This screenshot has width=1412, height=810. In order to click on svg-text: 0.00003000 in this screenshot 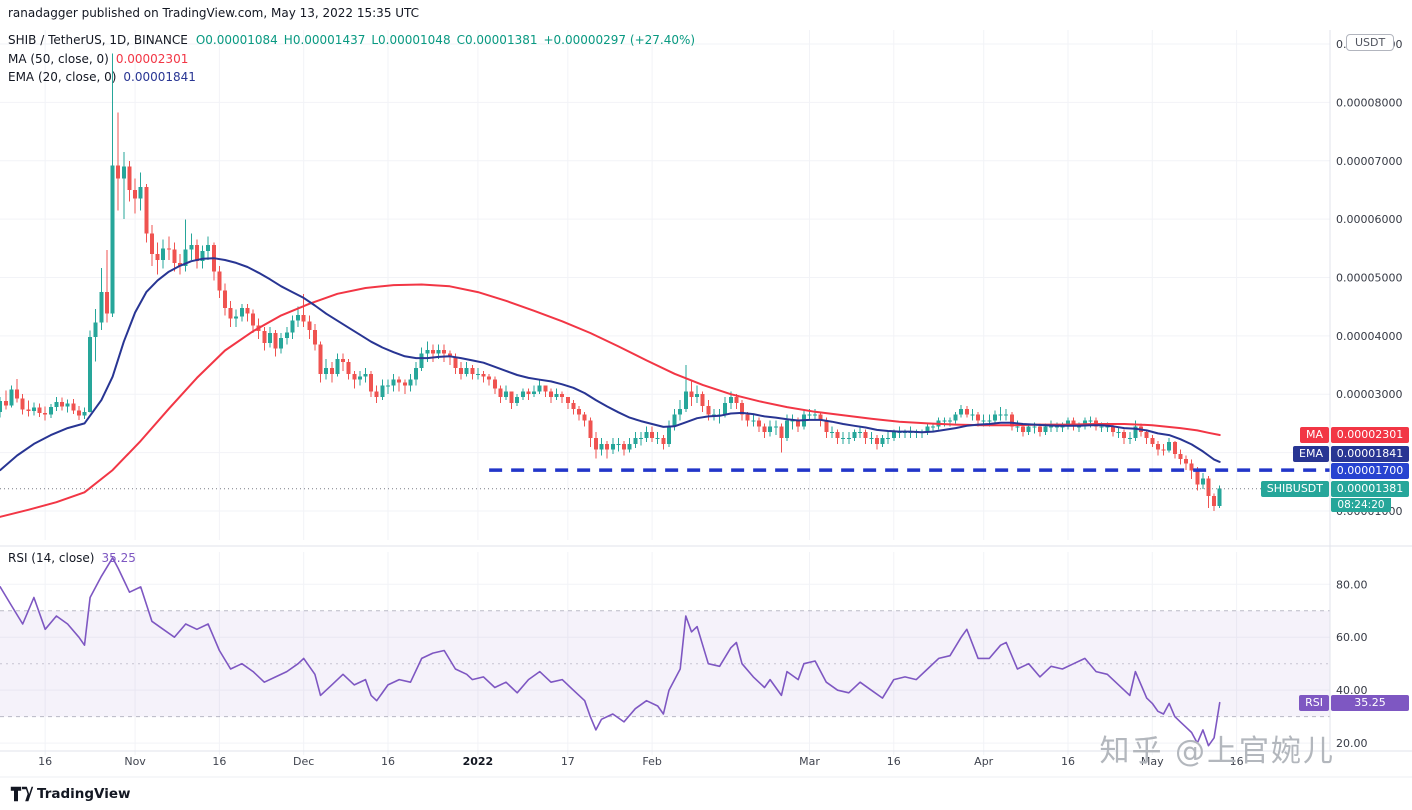, I will do `click(1369, 394)`.